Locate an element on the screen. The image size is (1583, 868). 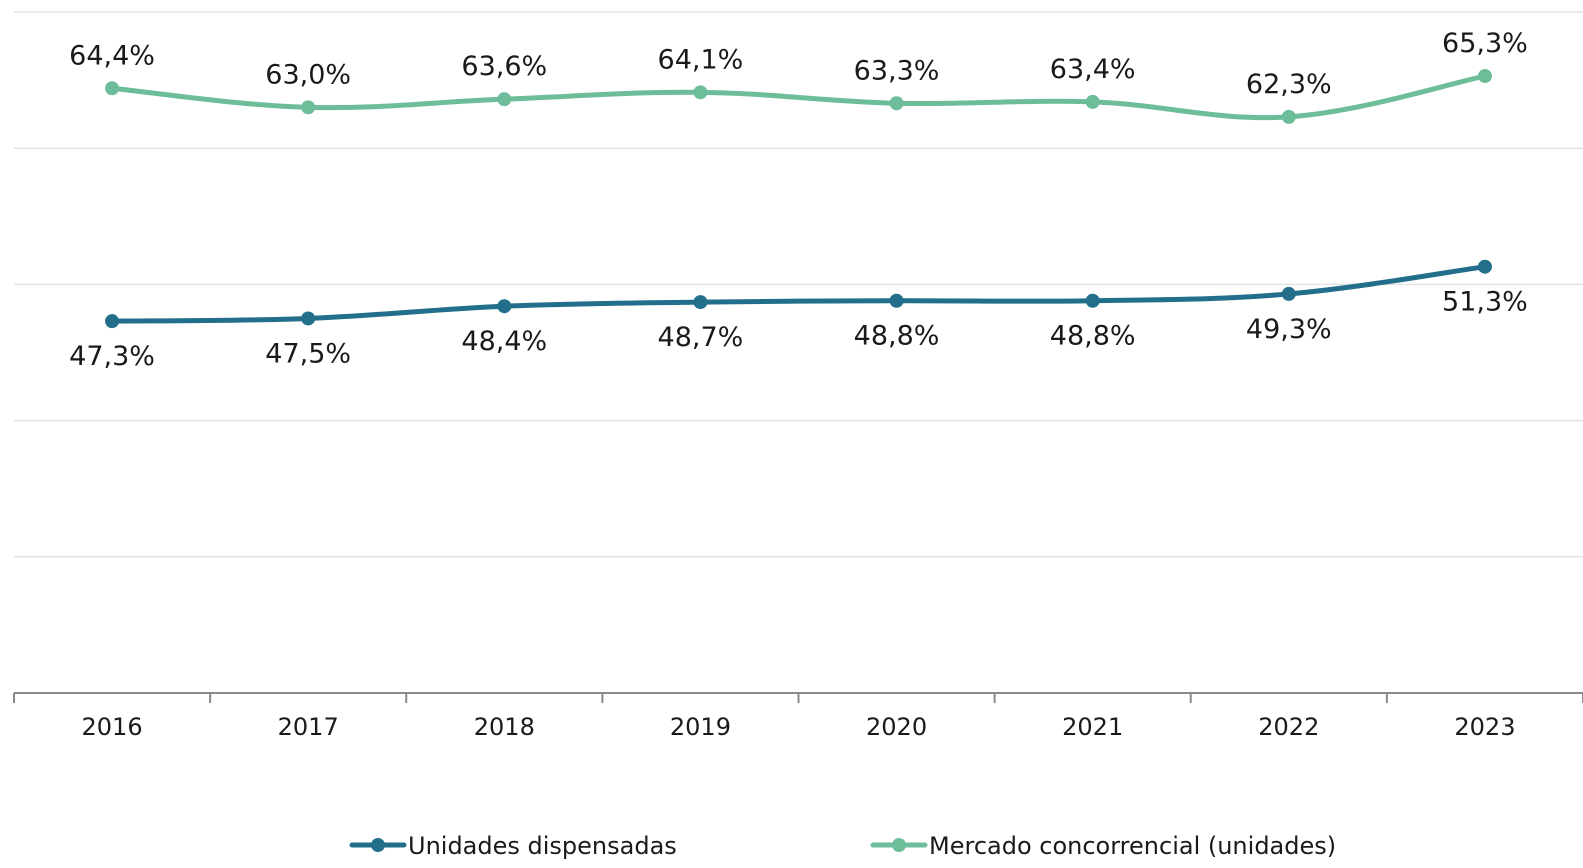
legend-label: Mercado concorrencial (unidades) is located at coordinates (1132, 846).